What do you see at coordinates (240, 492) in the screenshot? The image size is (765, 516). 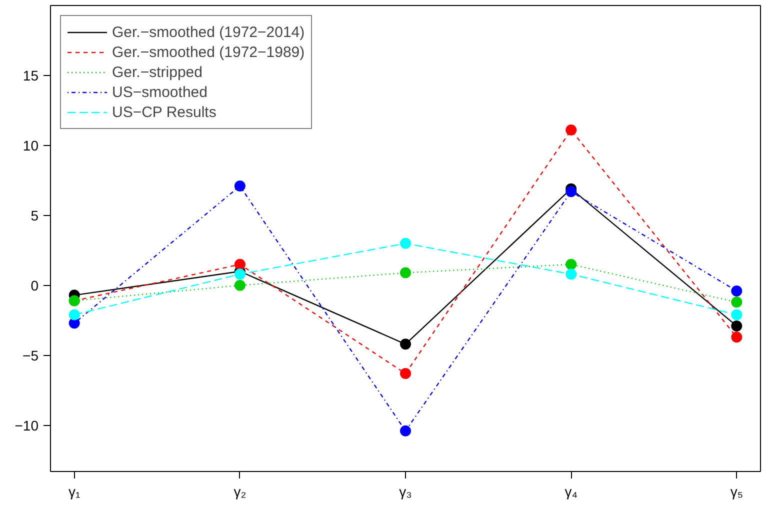 I see `x-tick-label: γ₂` at bounding box center [240, 492].